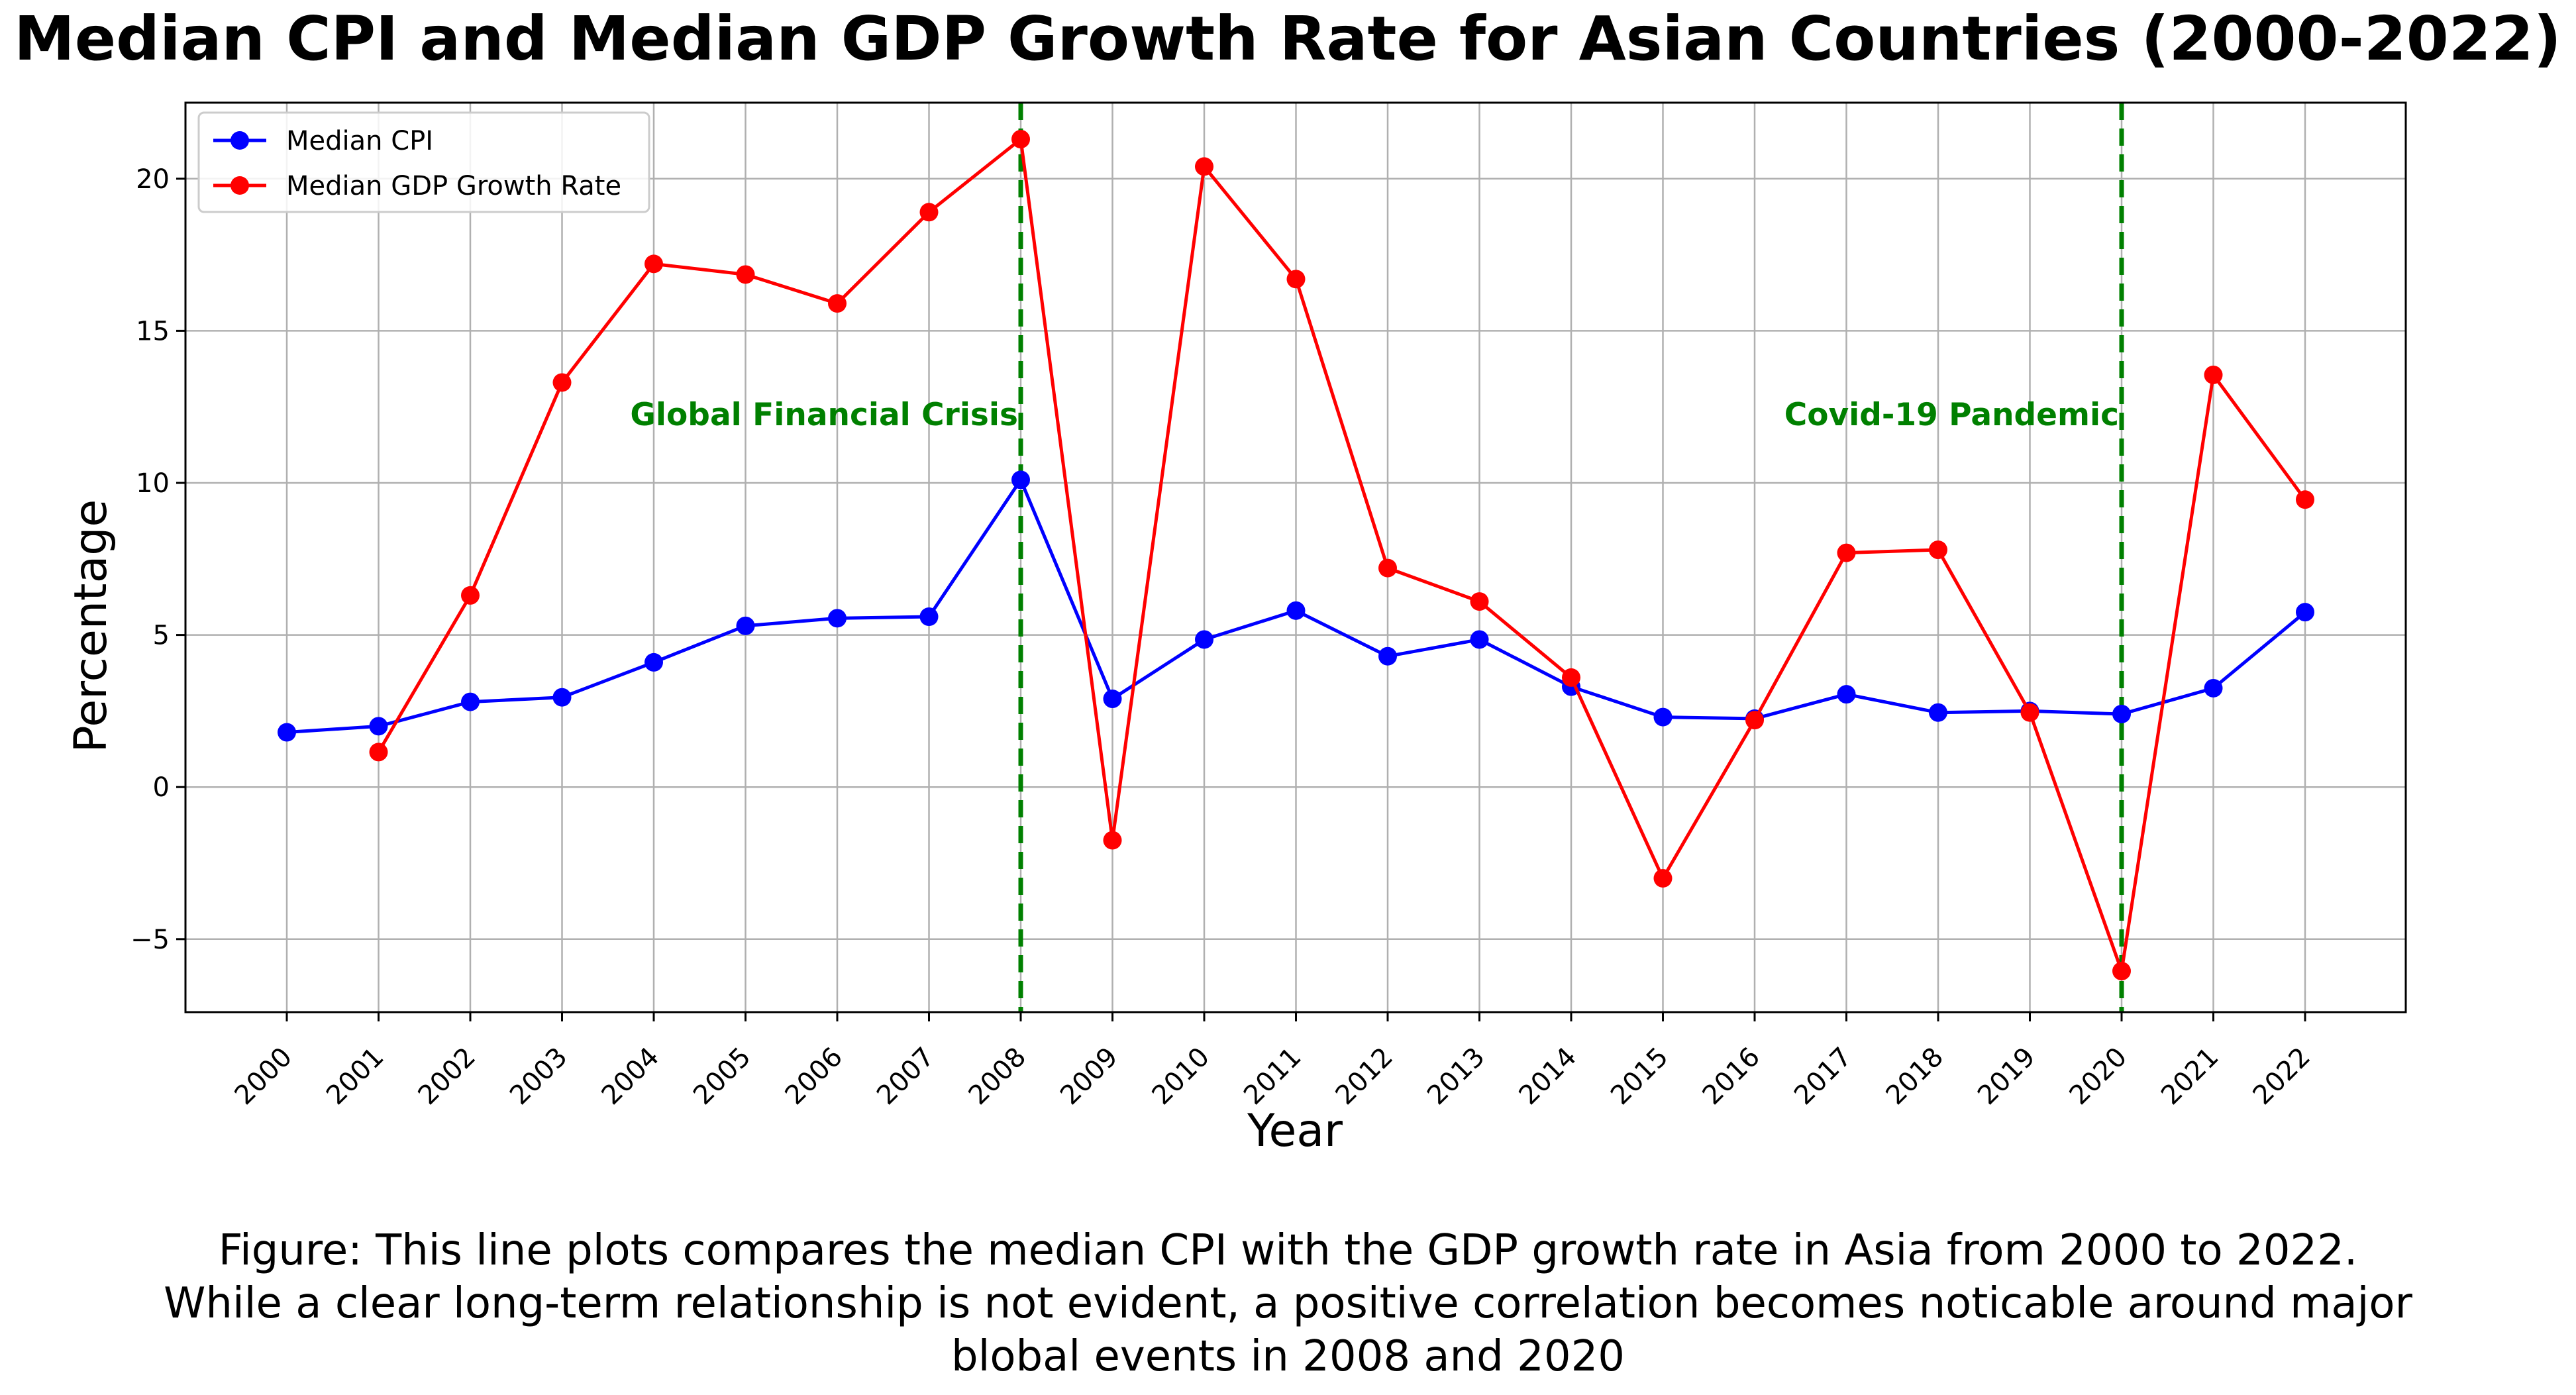 Image resolution: width=2576 pixels, height=1395 pixels. Describe the element at coordinates (161, 787) in the screenshot. I see `y-tick-label: 0` at that location.